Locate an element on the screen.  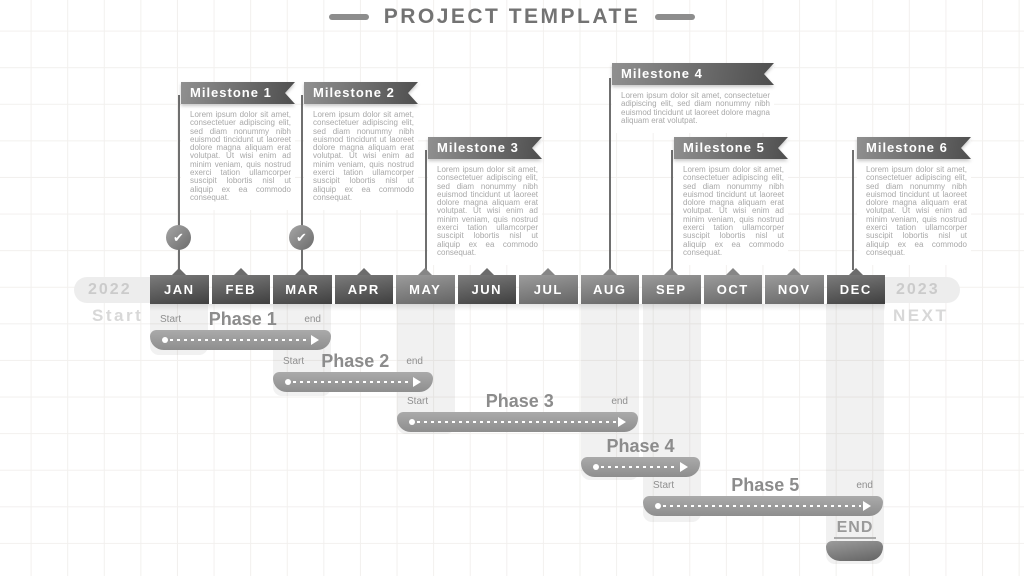
month-dec: DEC is located at coordinates (855, 289).